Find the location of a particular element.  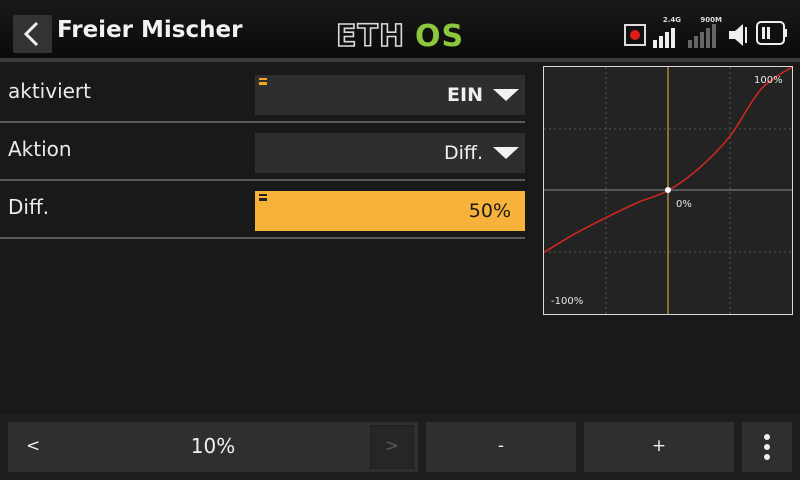

action-label: Aktion is located at coordinates (40, 149).